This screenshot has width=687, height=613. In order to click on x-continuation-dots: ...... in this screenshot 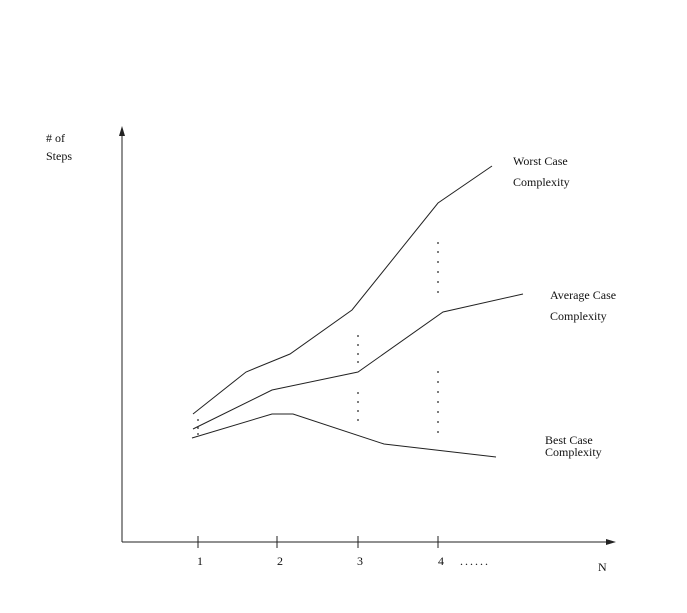, I will do `click(475, 561)`.